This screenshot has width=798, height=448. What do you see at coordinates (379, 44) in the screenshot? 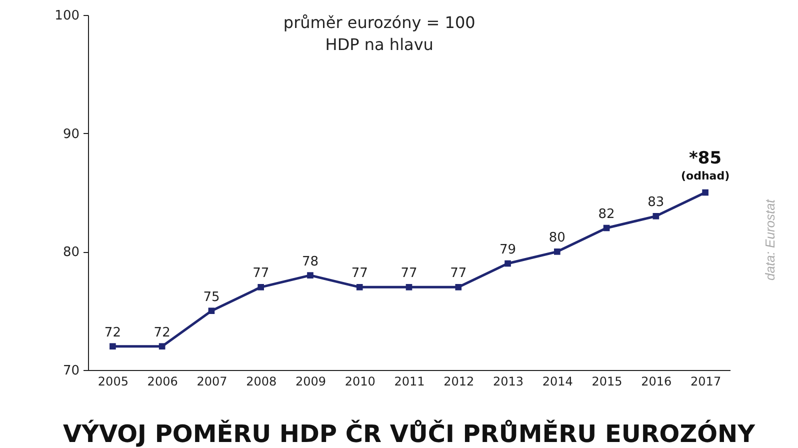
I see `annotation: HDP na hlavu` at bounding box center [379, 44].